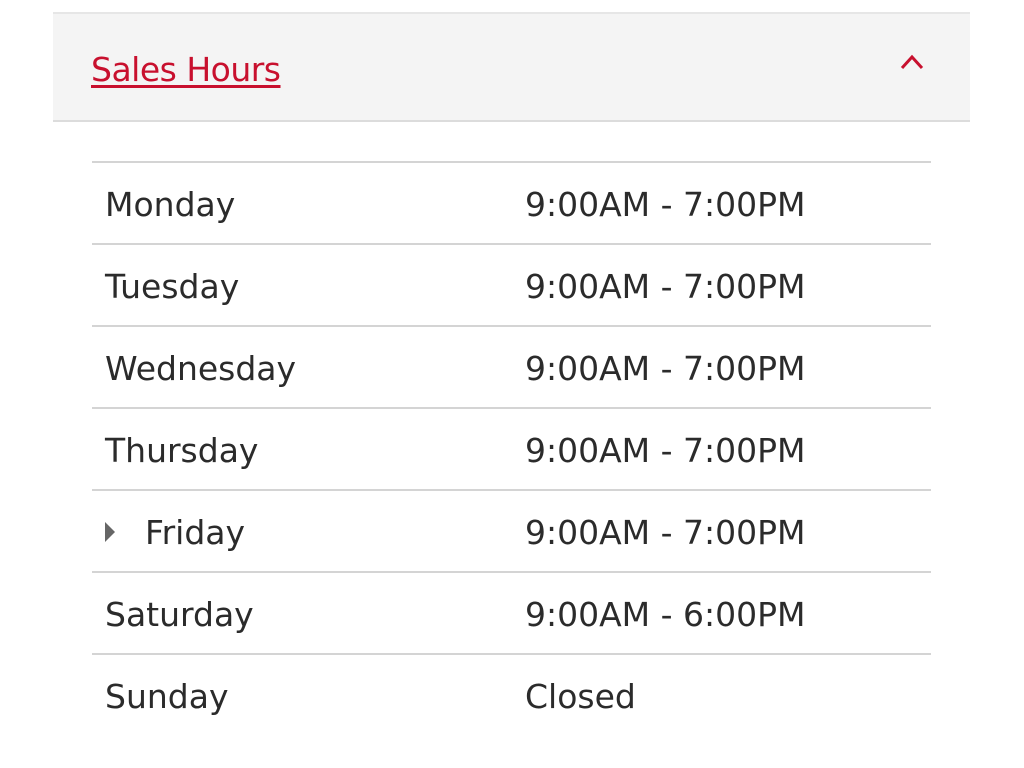  I want to click on hours-row: Monday 9:00AM - 7:00PM, so click(511, 204).